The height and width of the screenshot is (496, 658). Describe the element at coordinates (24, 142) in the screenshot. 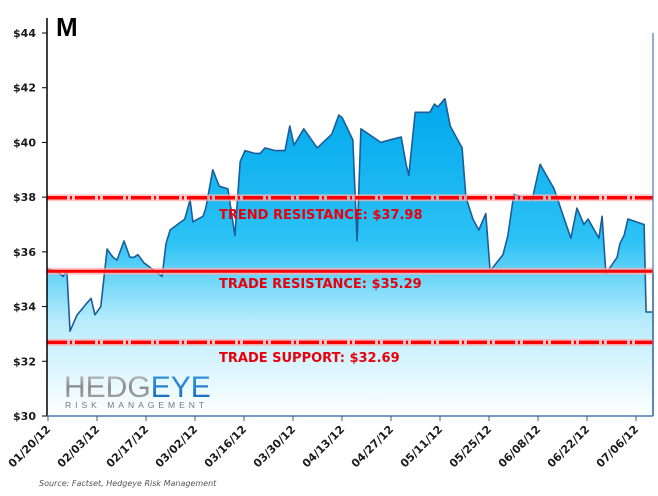

I see `y-tick-label: $40` at that location.